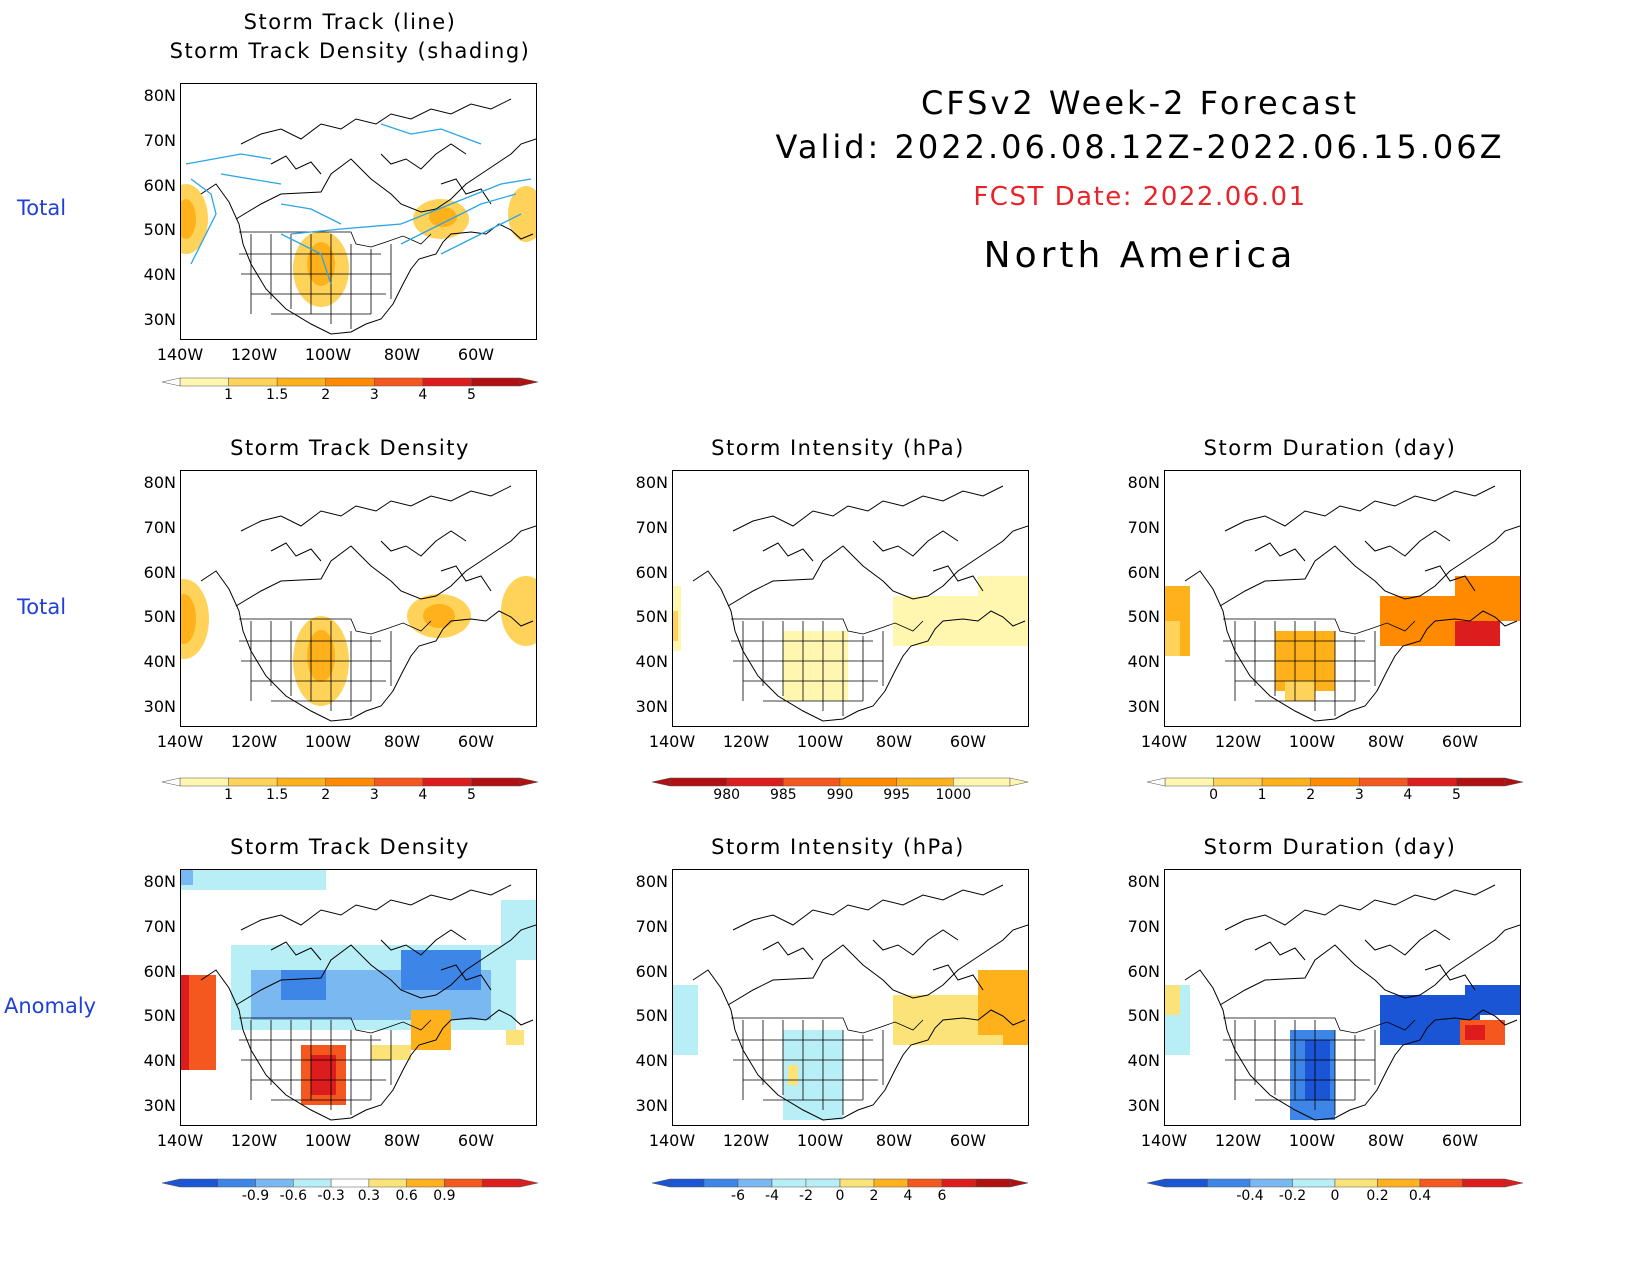  What do you see at coordinates (1420, 1196) in the screenshot?
I see `colorbar-label: 0.4` at bounding box center [1420, 1196].